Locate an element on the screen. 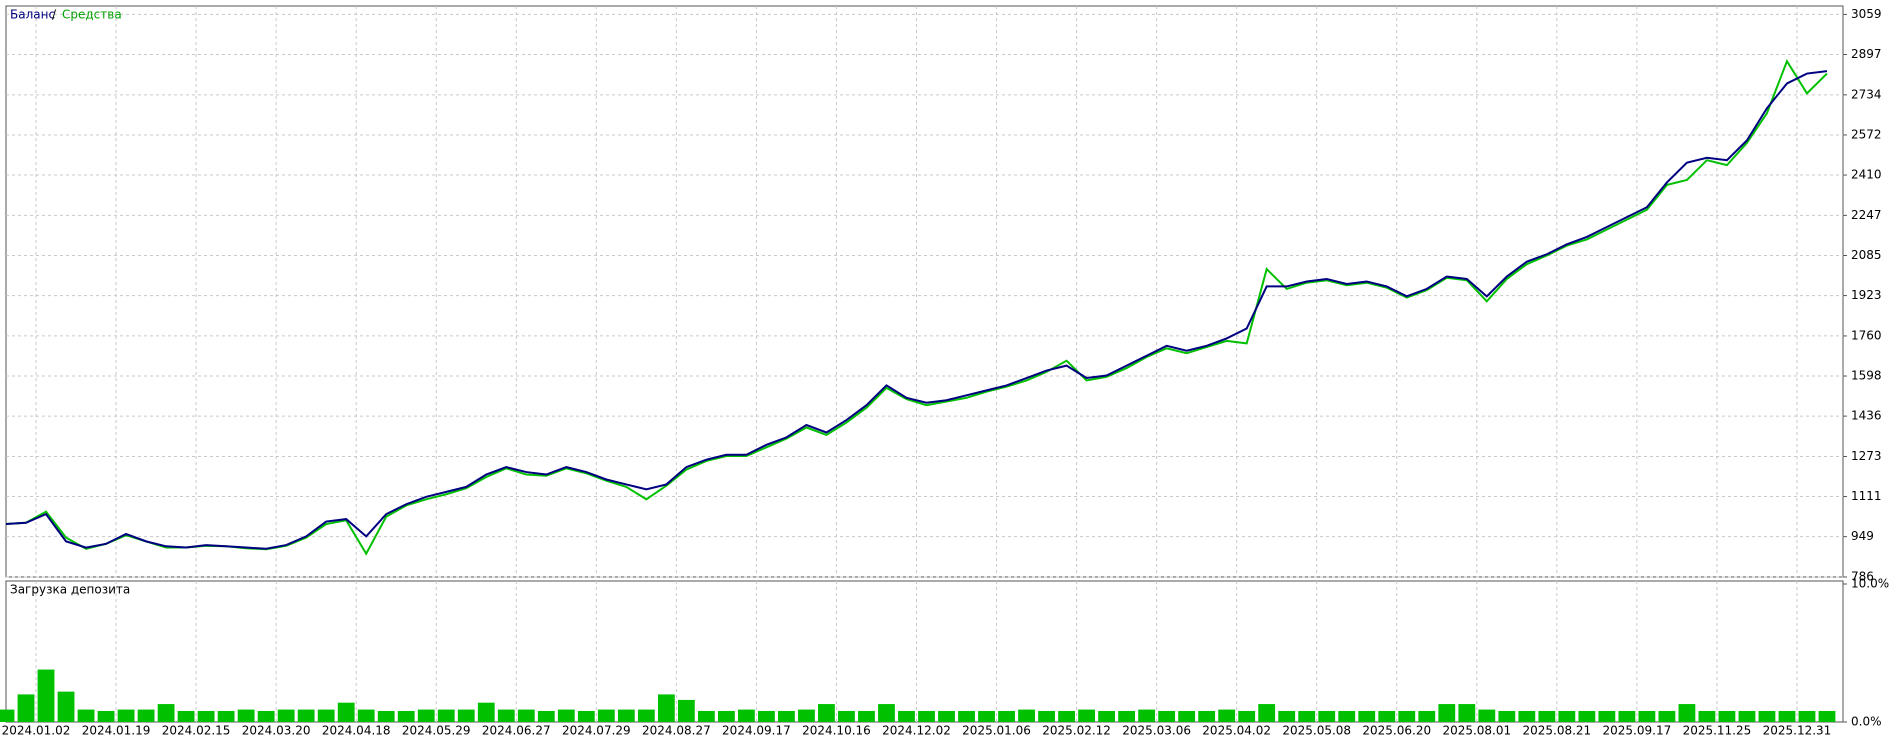 This screenshot has width=1893, height=738. x-tick-label: 2024.09.17 is located at coordinates (756, 731).